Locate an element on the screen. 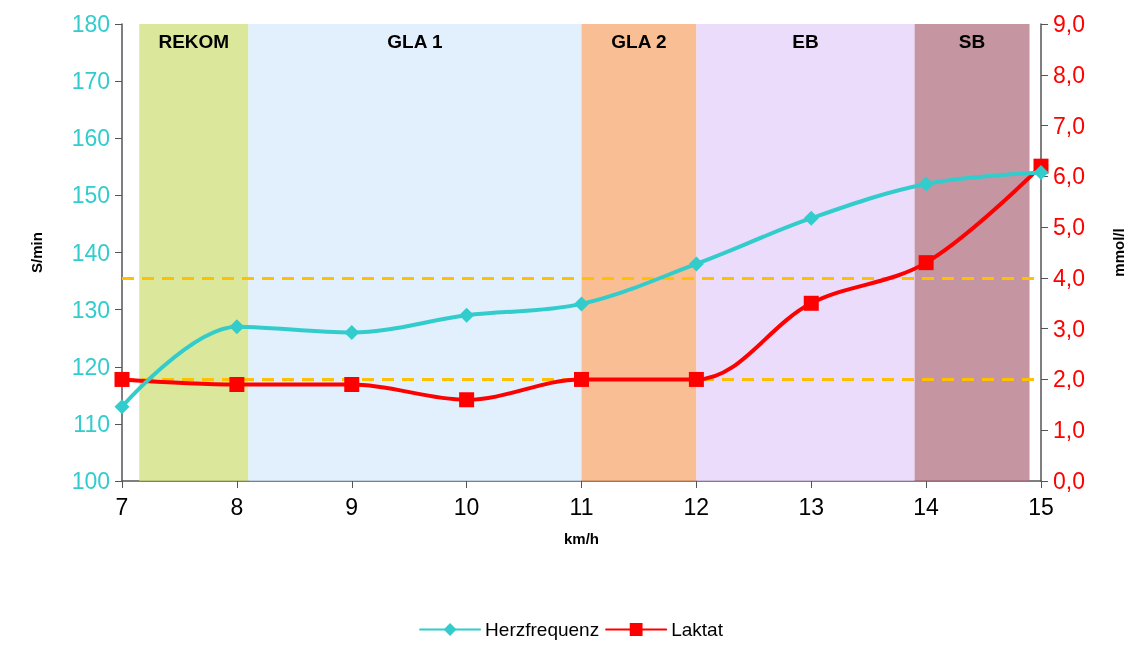  band-label: SB is located at coordinates (972, 41).